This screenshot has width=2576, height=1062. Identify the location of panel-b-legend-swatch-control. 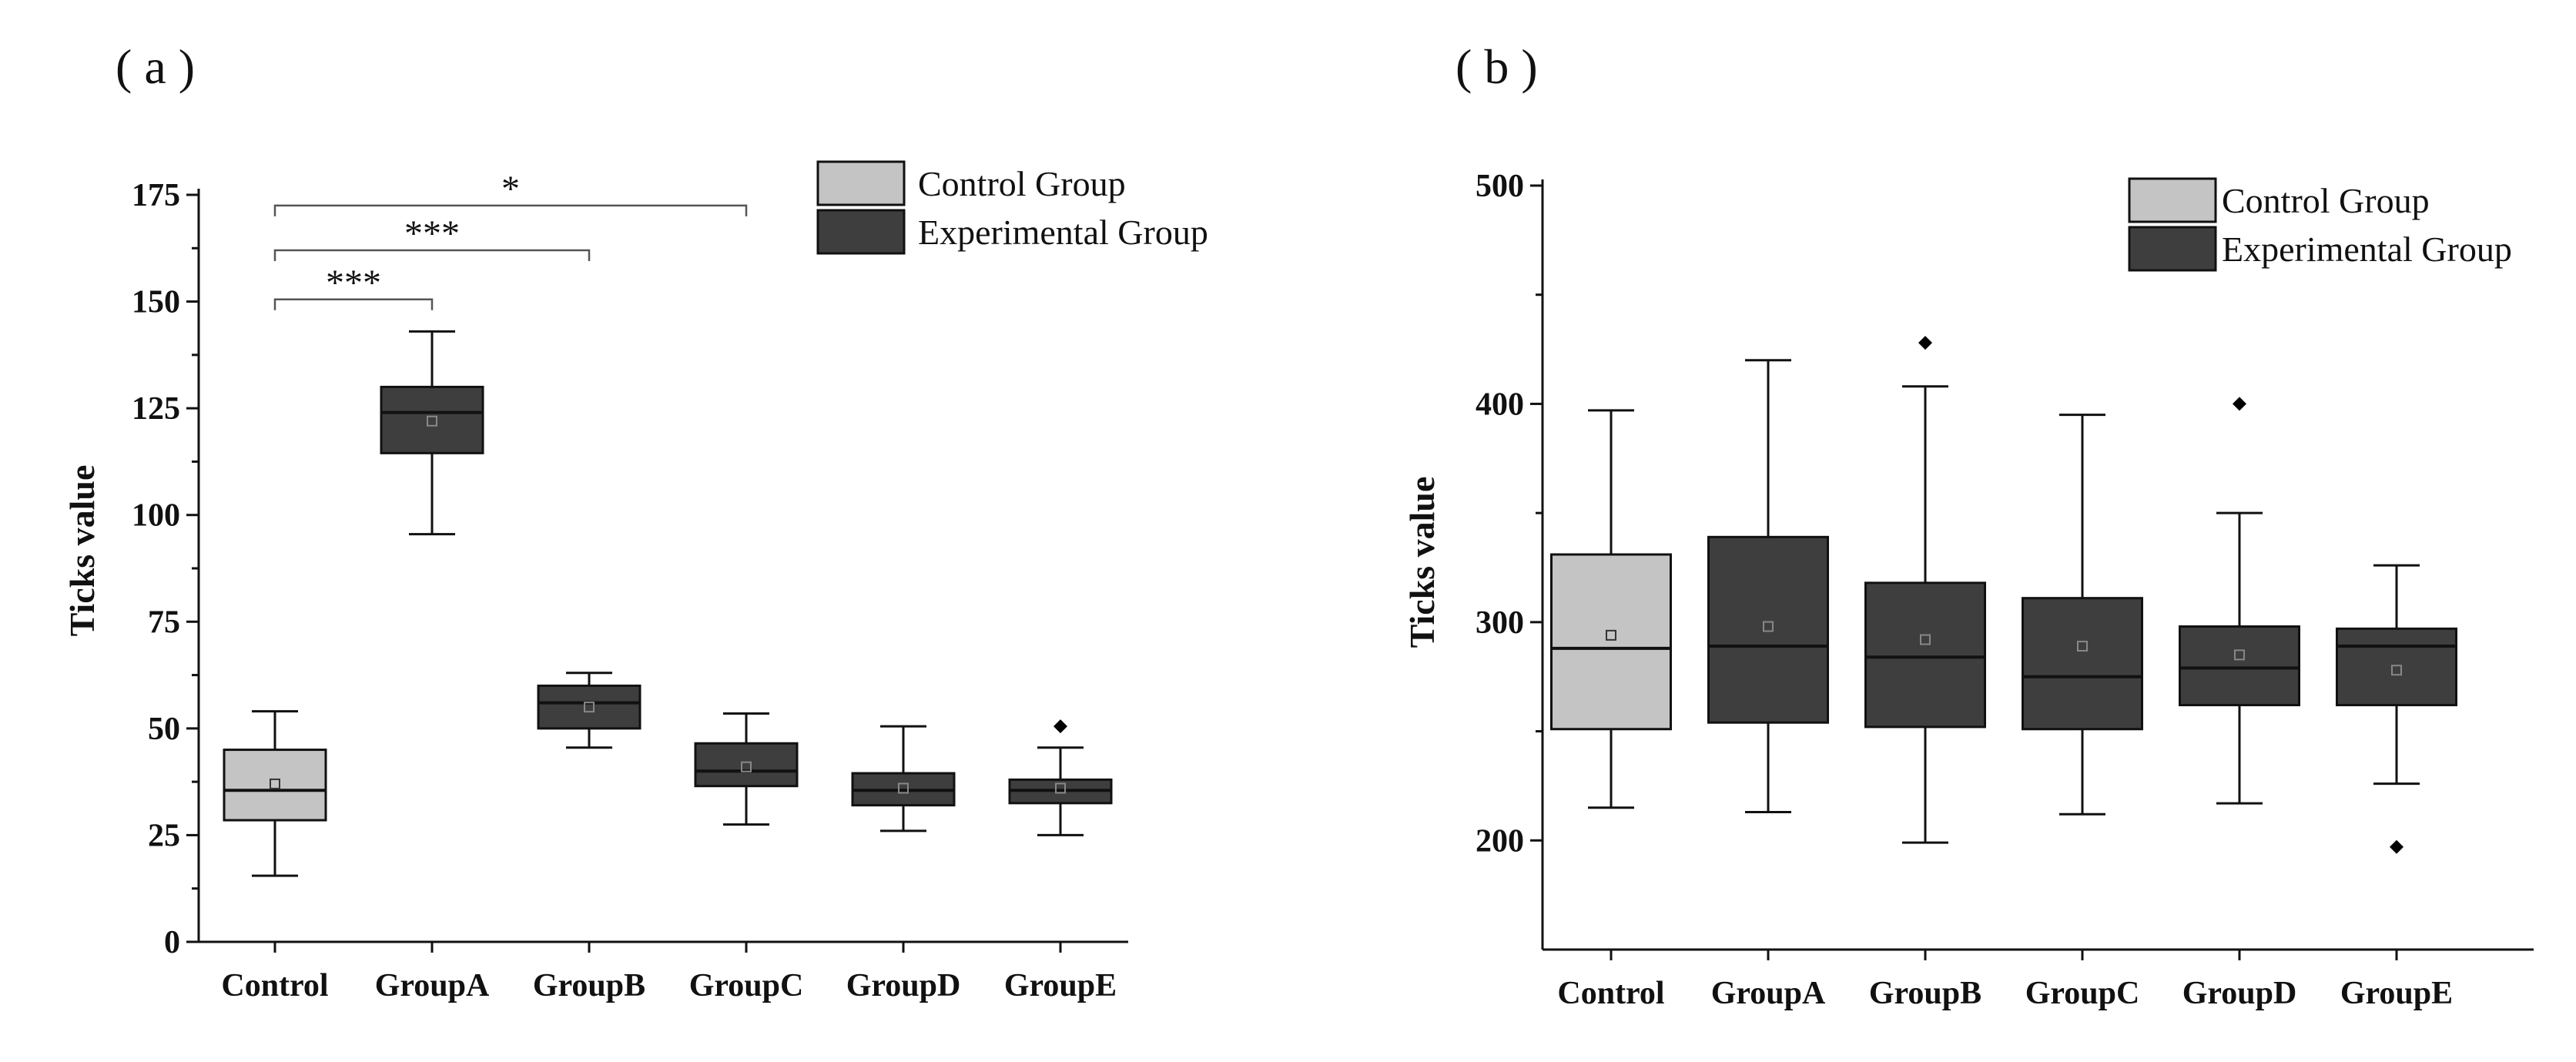
(2173, 200).